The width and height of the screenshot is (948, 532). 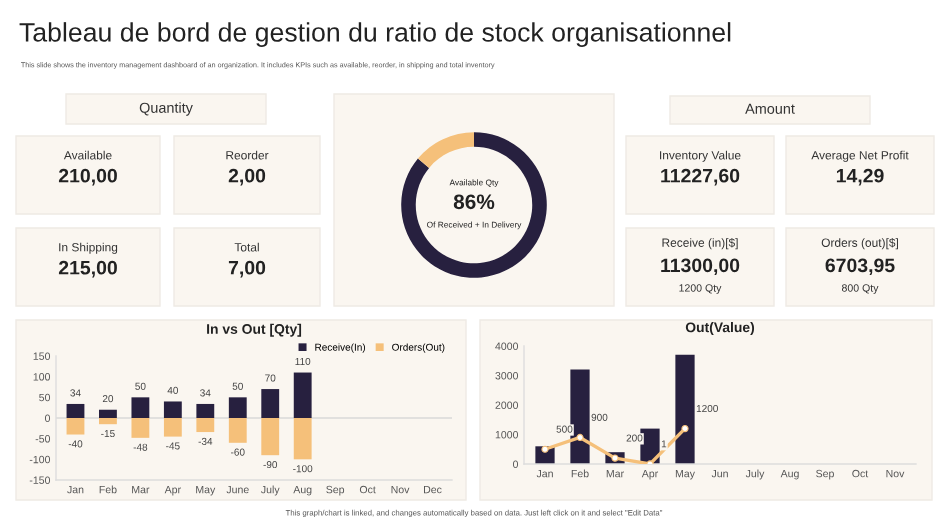 I want to click on text: 6703,95, so click(x=860, y=267).